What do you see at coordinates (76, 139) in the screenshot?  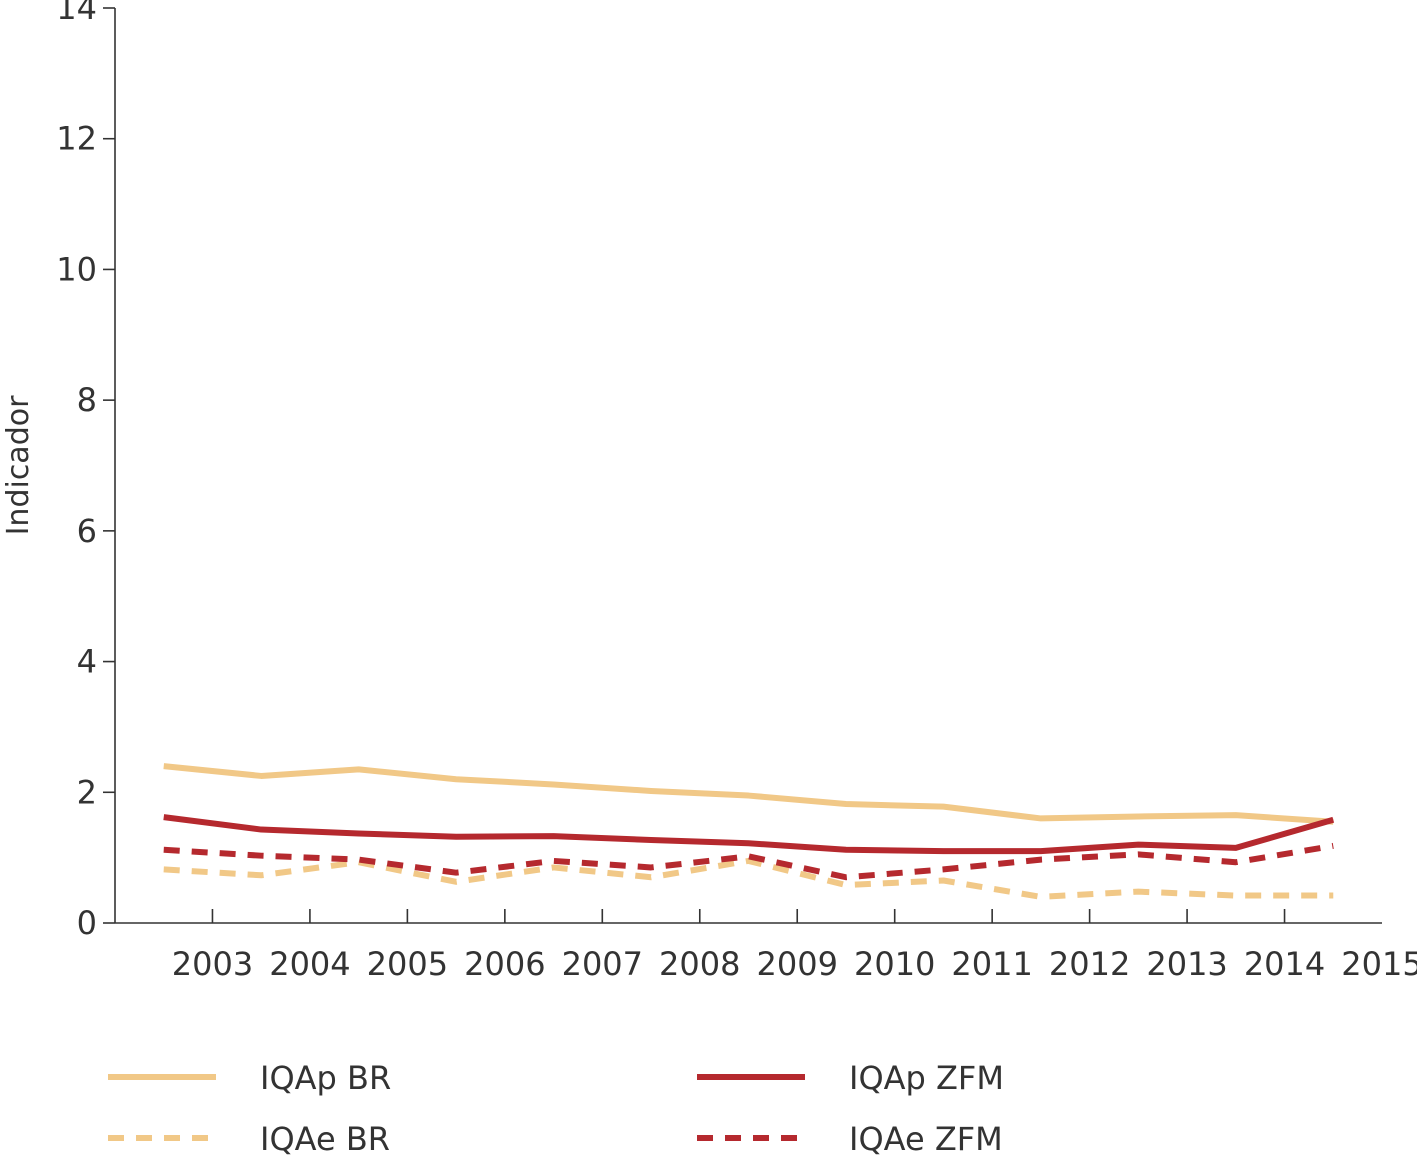 I see `y-tick-label: 12` at bounding box center [76, 139].